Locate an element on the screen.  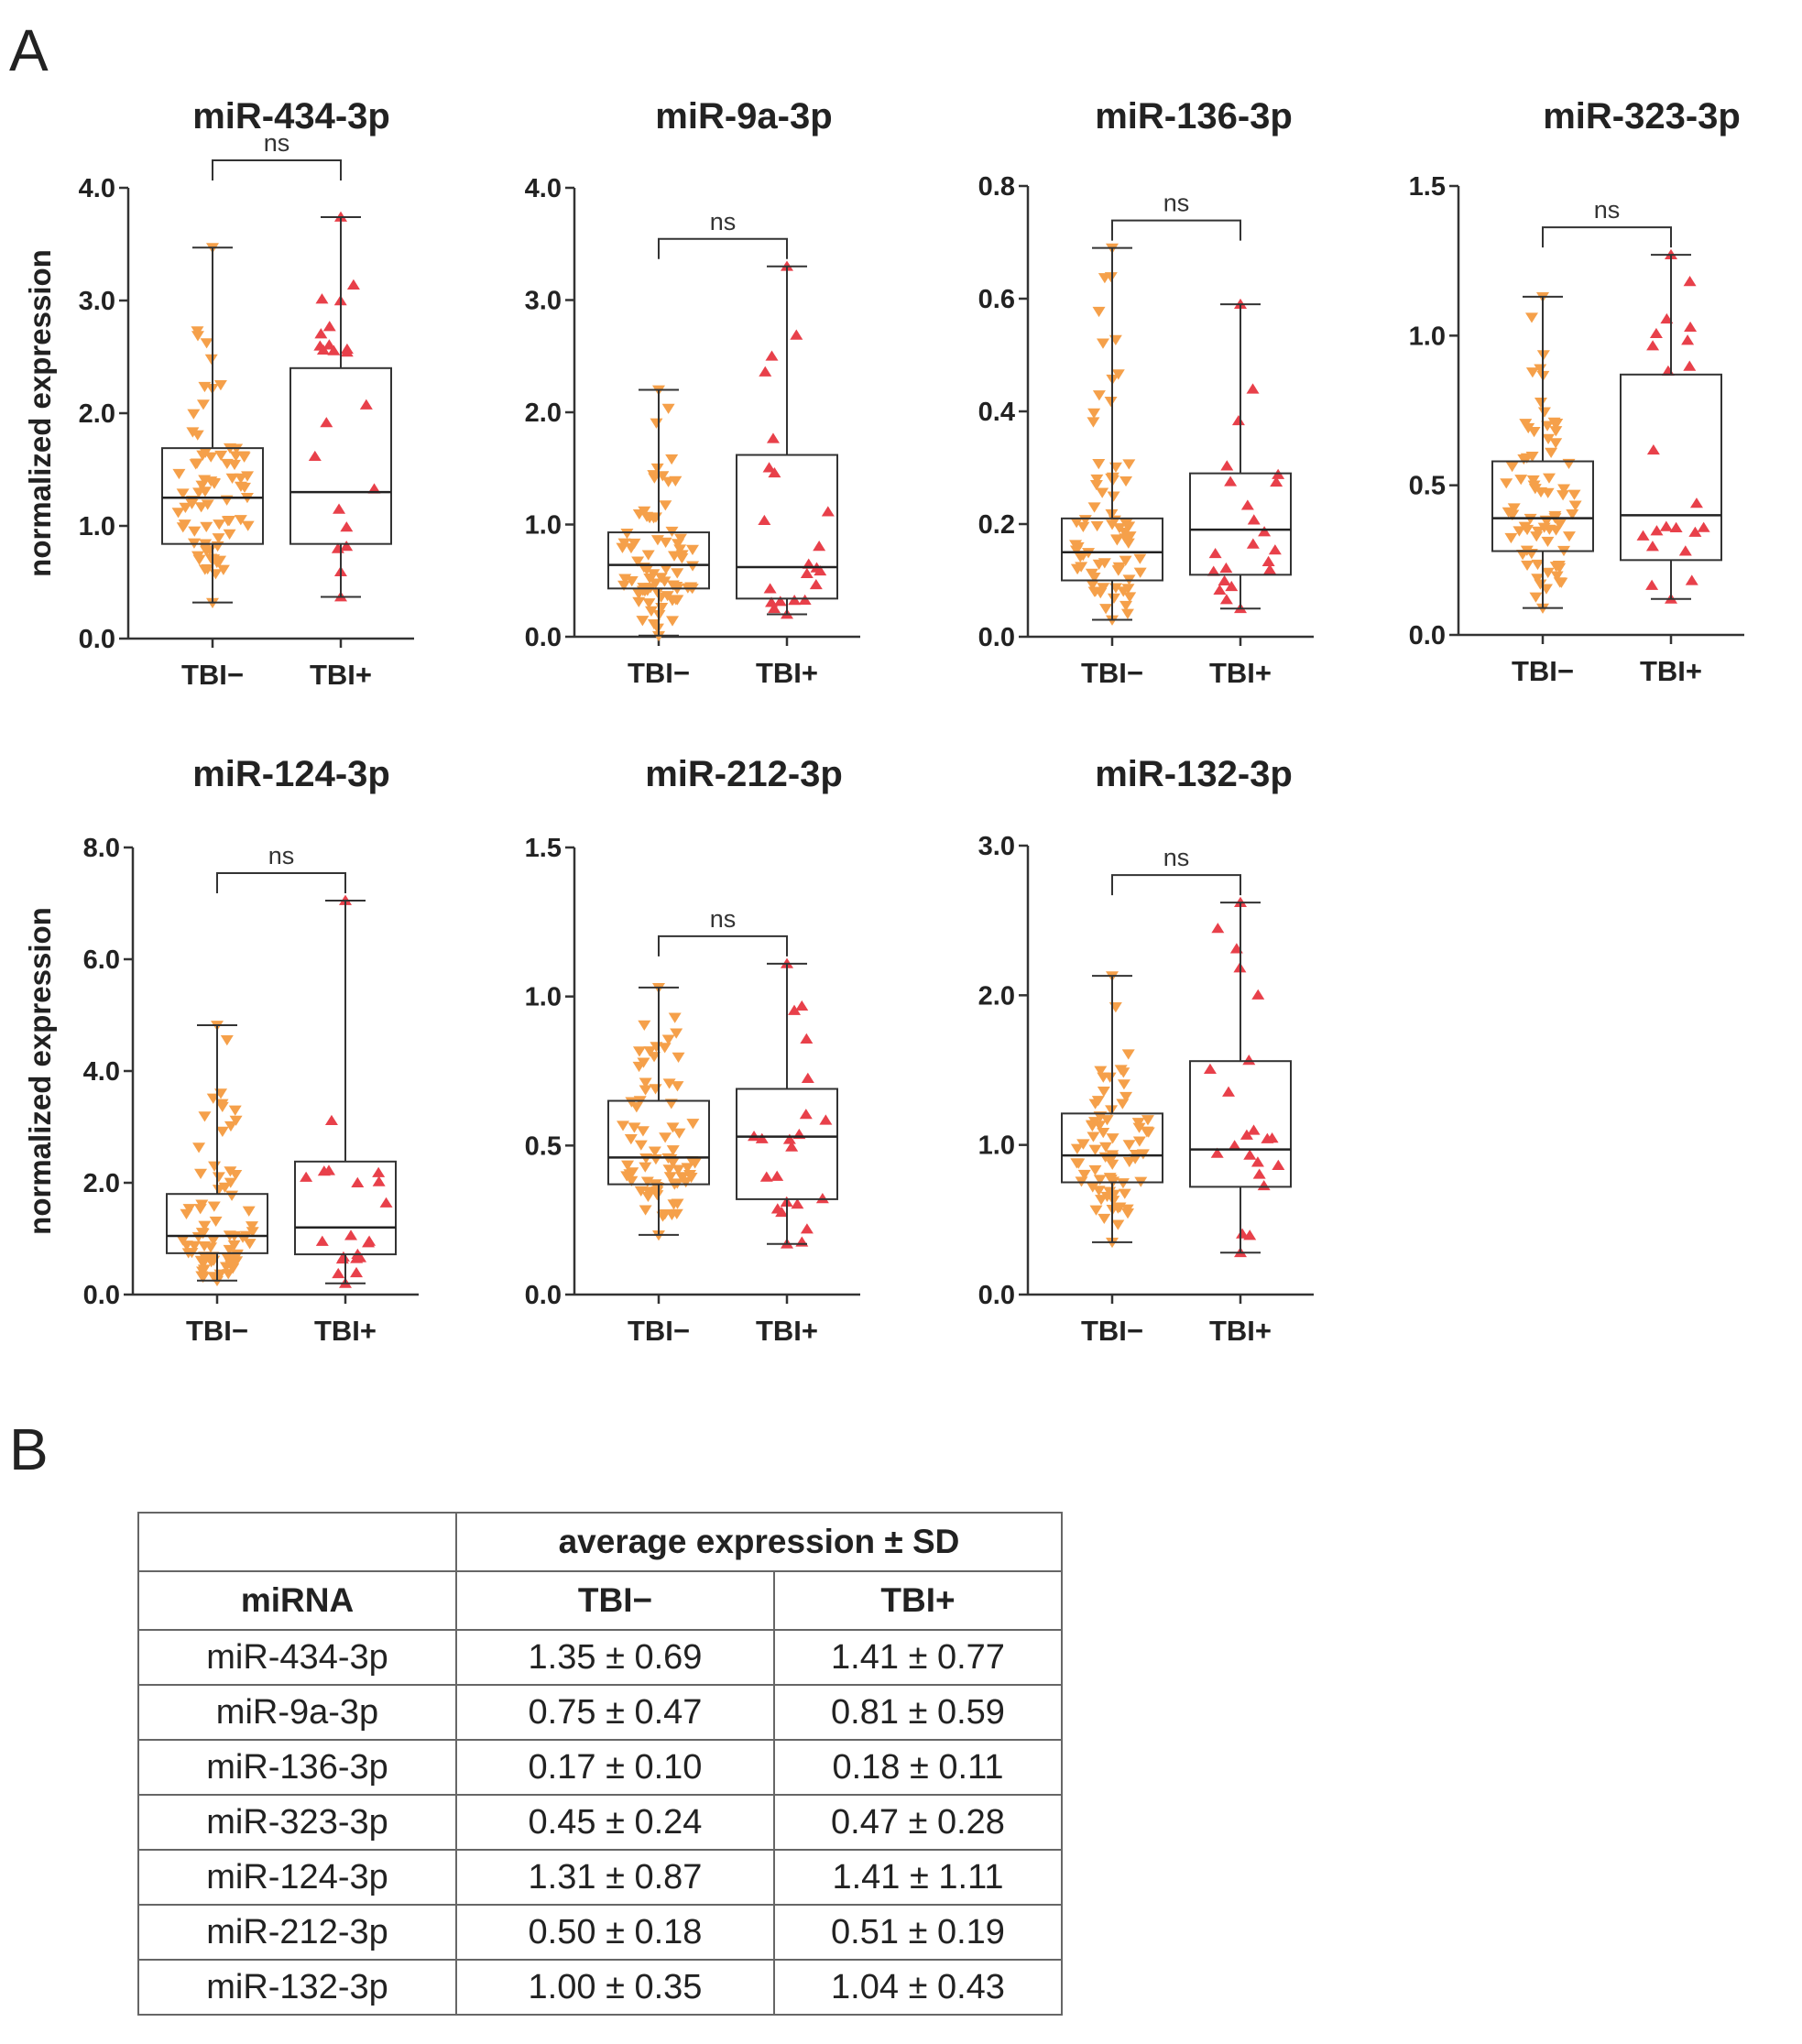
significance-label: ns is located at coordinates (277, 143).